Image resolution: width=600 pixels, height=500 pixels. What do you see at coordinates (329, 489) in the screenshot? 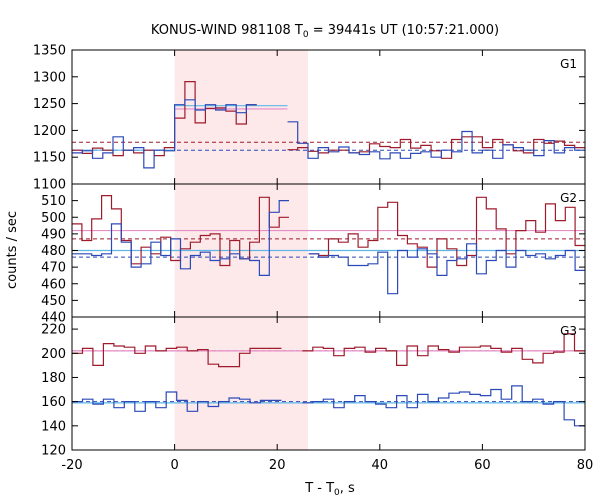
I see `x-axis-label: T - T0, s` at bounding box center [329, 489].